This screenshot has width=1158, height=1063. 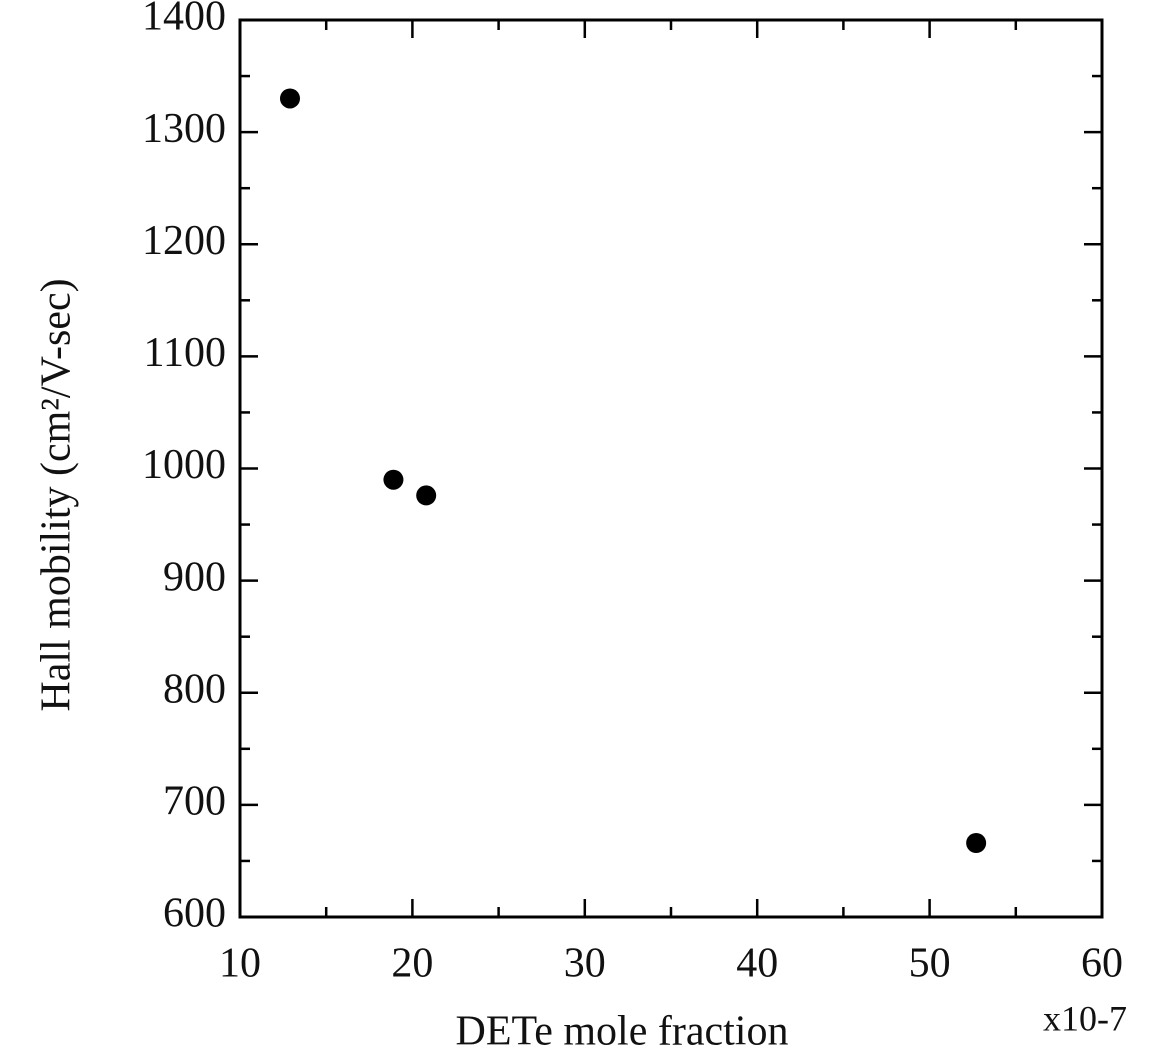 What do you see at coordinates (184, 129) in the screenshot?
I see `y-tick-label: 1300` at bounding box center [184, 129].